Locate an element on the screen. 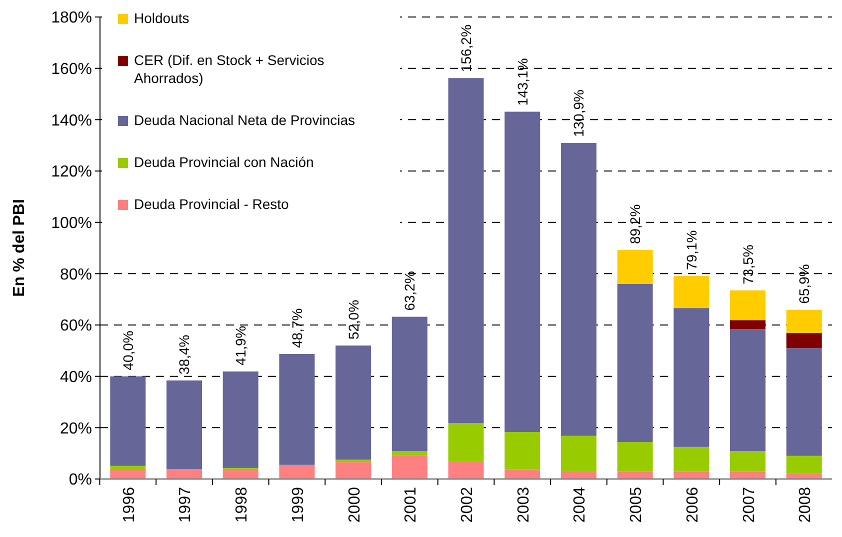 The width and height of the screenshot is (842, 537). y-tick-label: 0% is located at coordinates (80, 480).